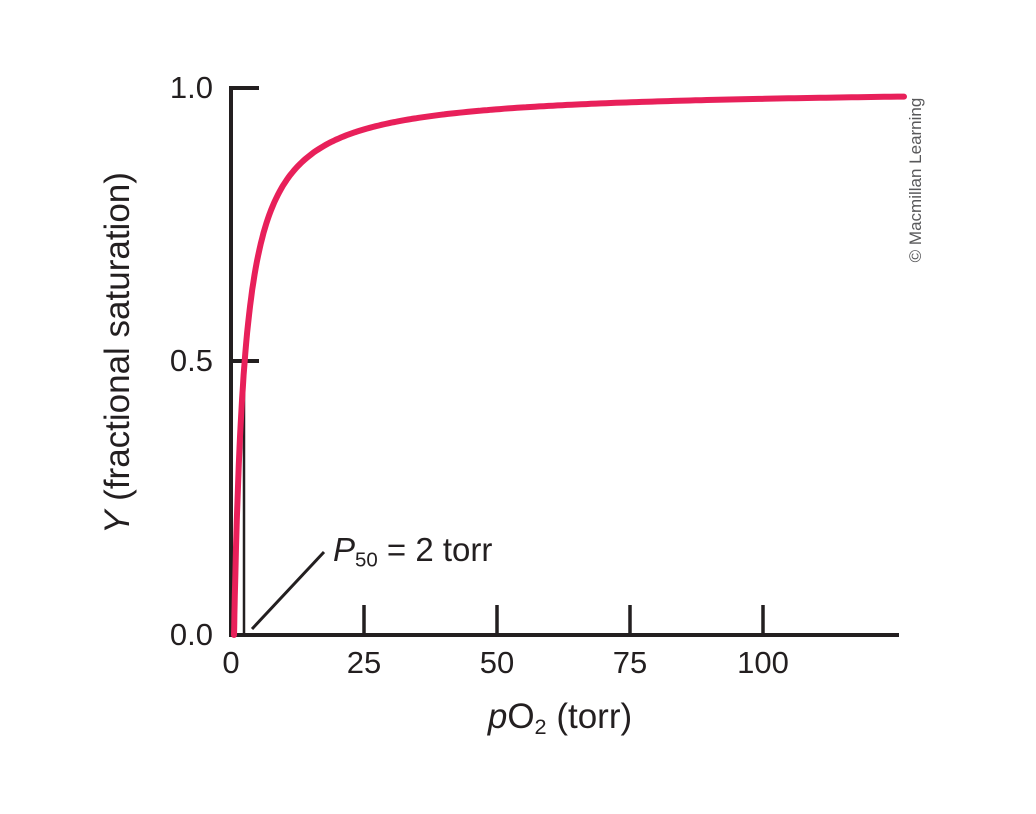 This screenshot has width=1036, height=814. What do you see at coordinates (366, 560) in the screenshot?
I see `p50-subscript: 50` at bounding box center [366, 560].